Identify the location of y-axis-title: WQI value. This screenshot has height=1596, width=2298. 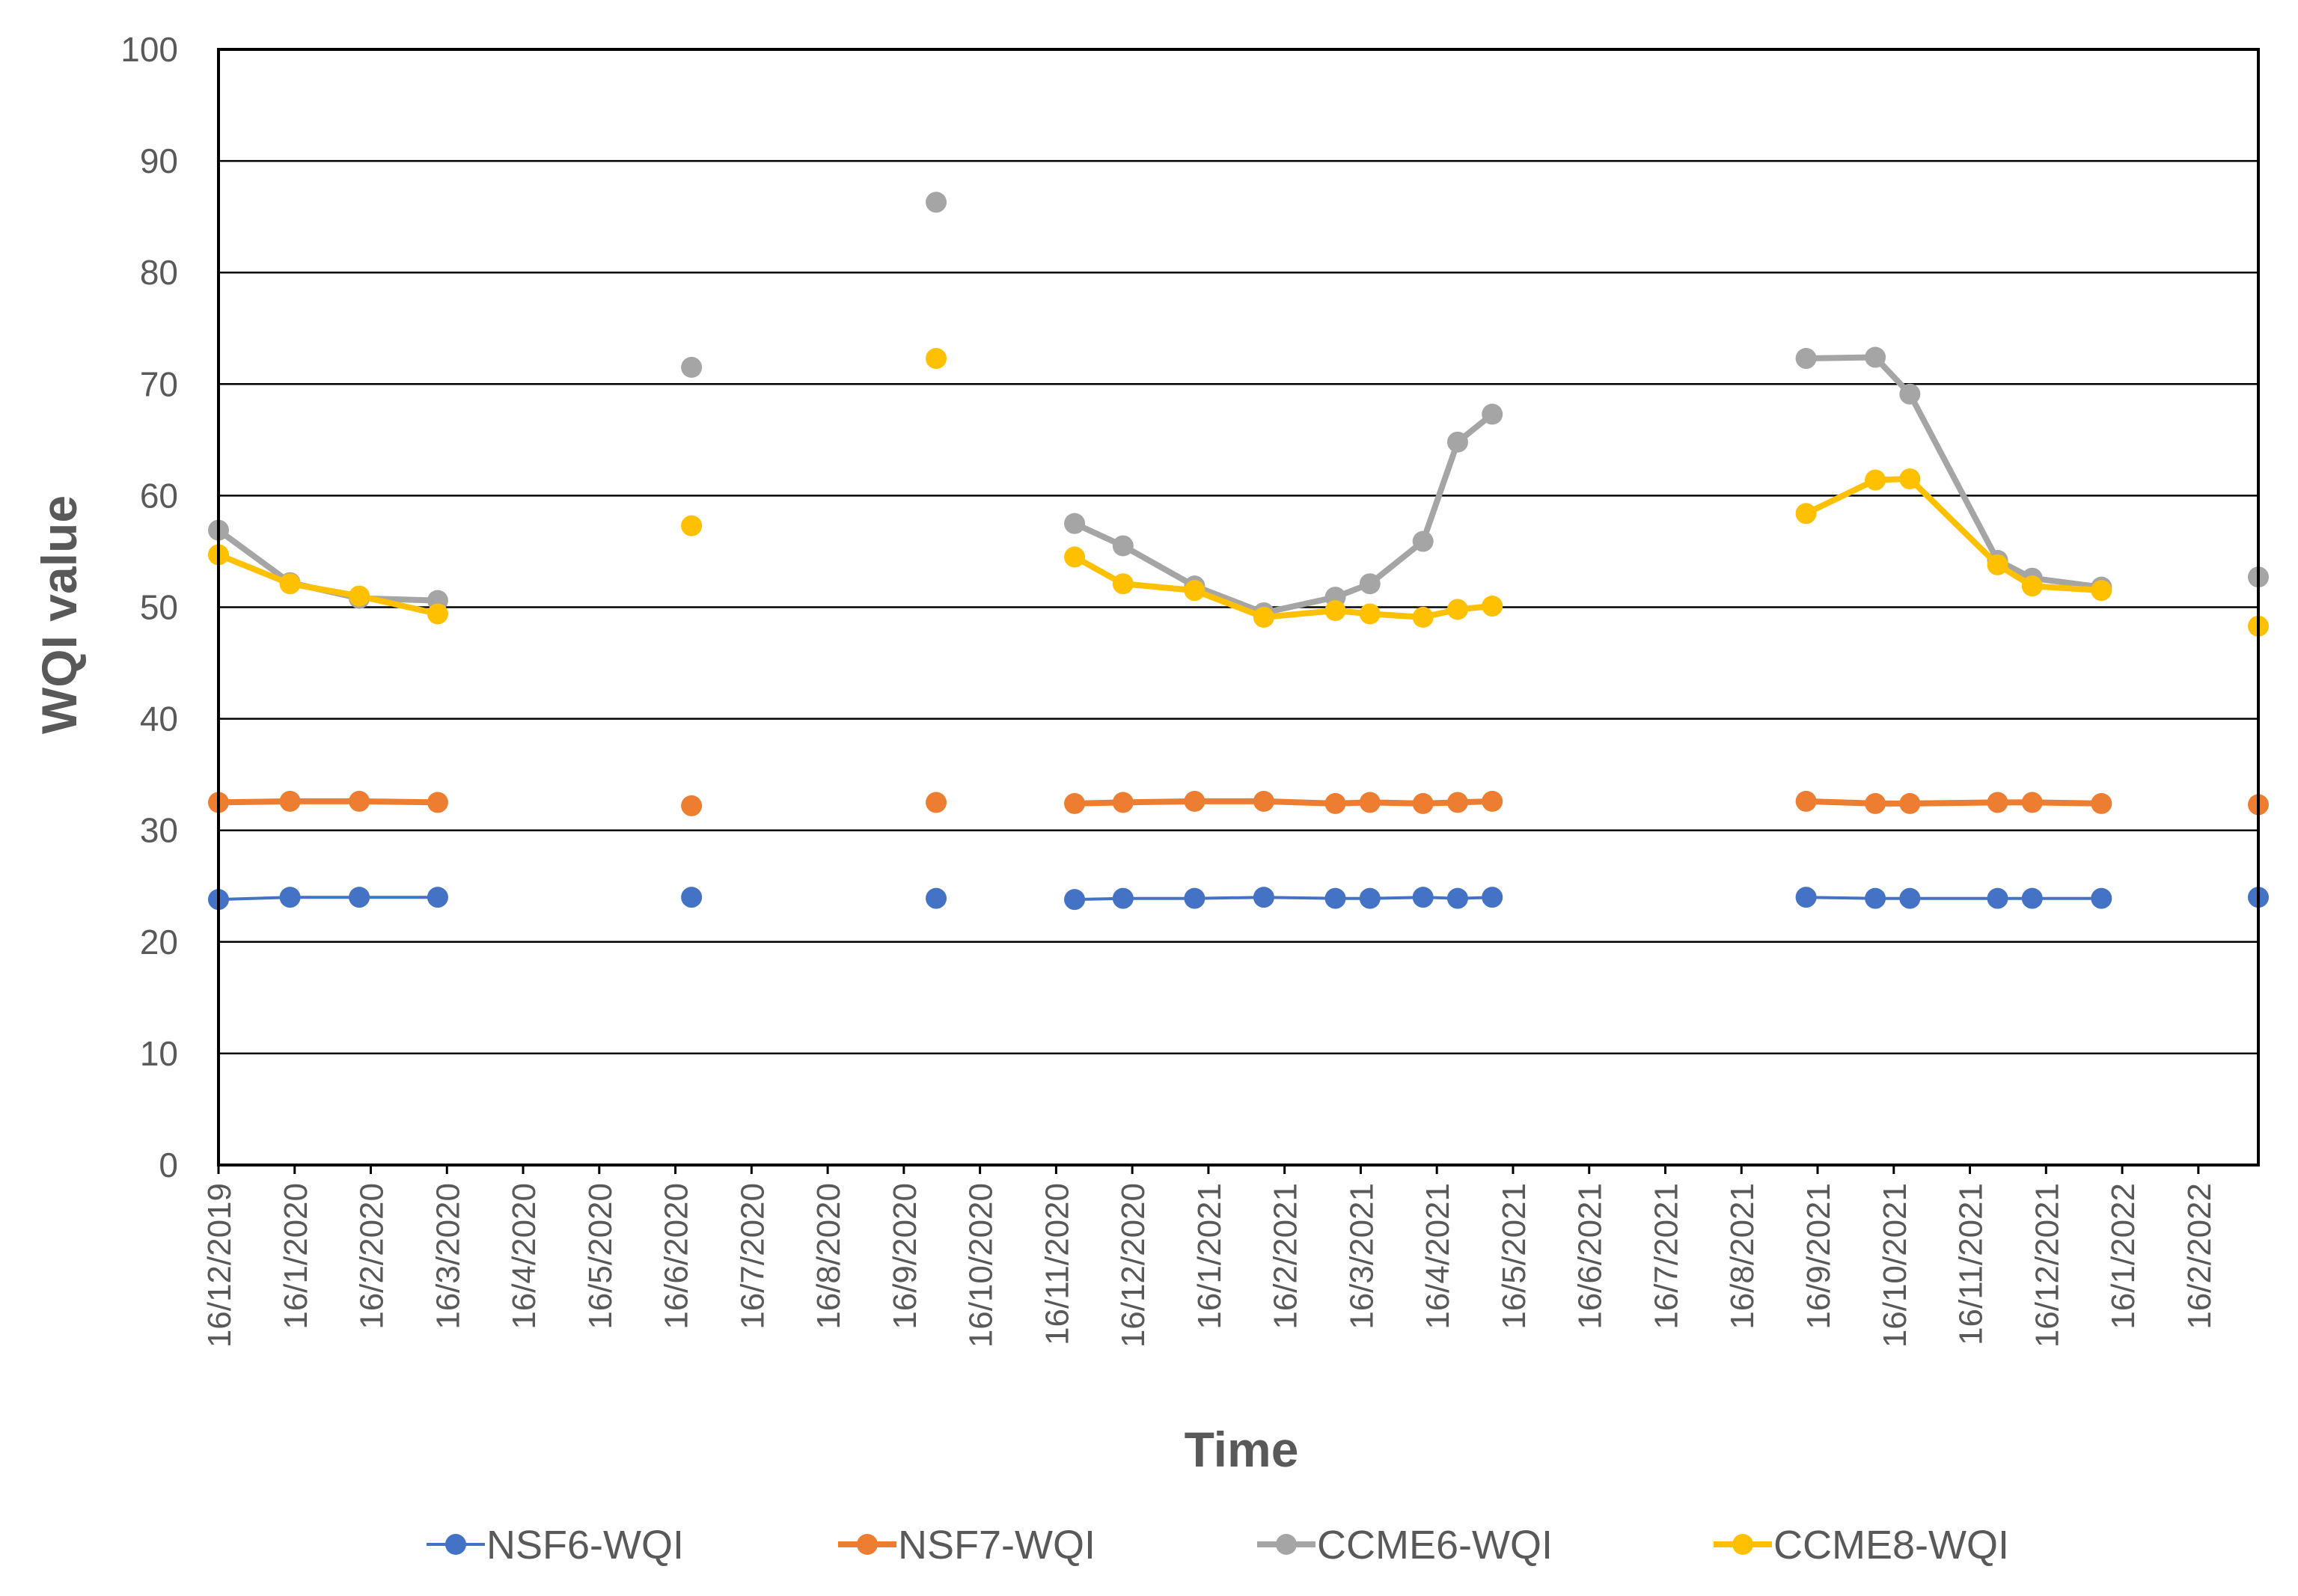
(59, 615).